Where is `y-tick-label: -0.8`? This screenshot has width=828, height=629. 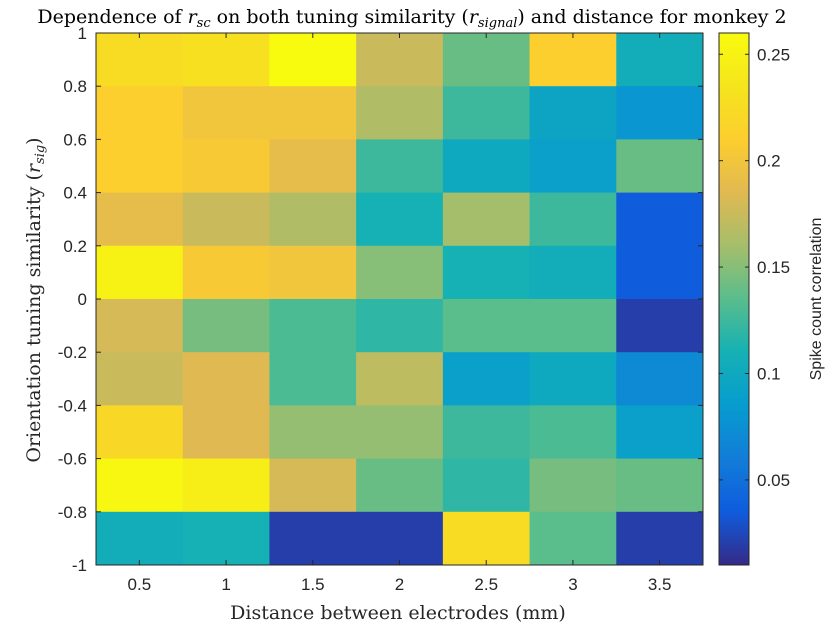
y-tick-label: -0.8 is located at coordinates (72, 512).